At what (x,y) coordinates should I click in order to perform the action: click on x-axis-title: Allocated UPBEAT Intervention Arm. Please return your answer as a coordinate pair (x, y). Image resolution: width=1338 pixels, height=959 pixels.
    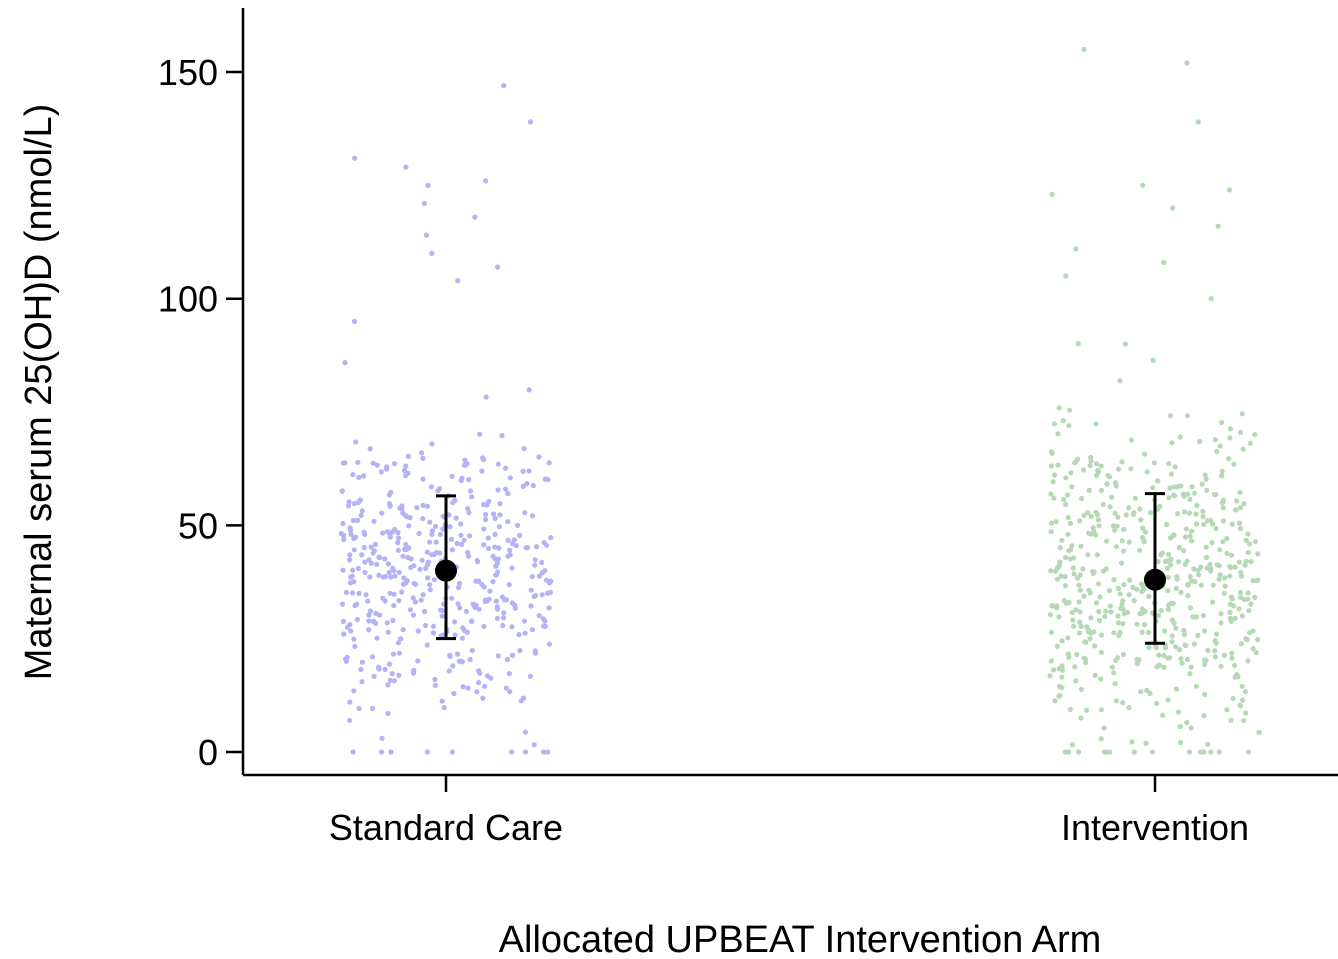
    Looking at the image, I should click on (800, 939).